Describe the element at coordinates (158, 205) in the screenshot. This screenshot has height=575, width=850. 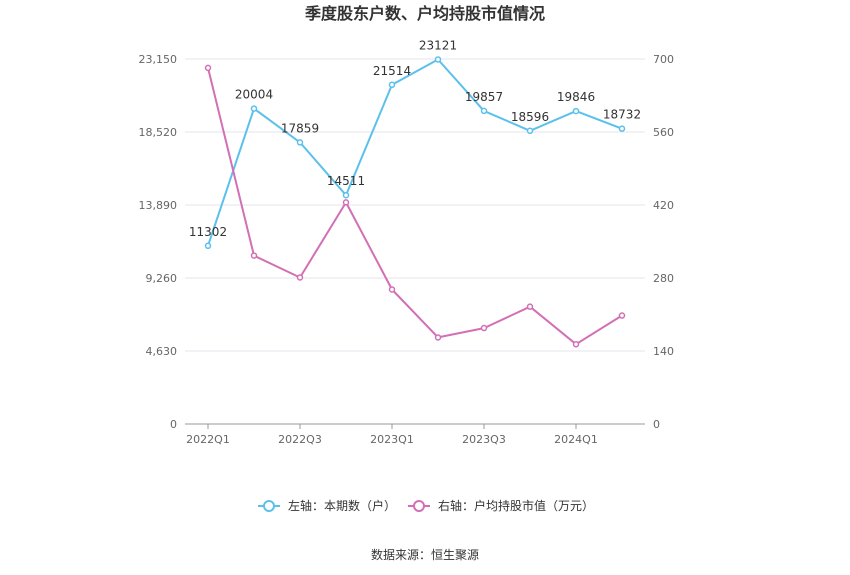
I see `left-tick-label: 13,890` at that location.